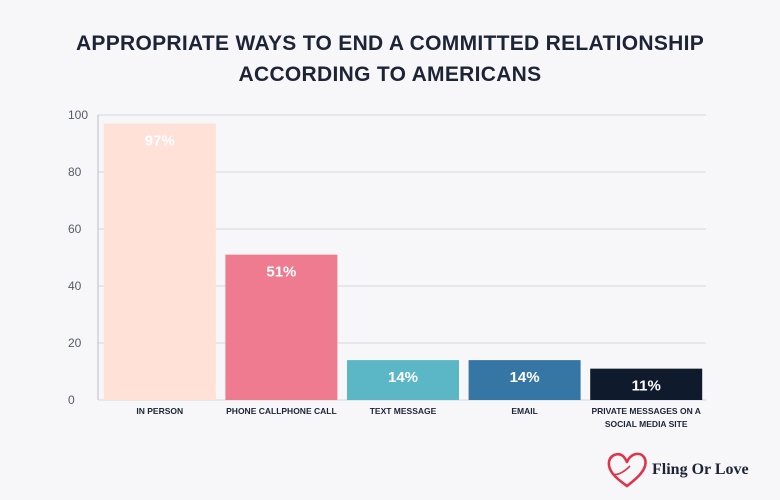 The width and height of the screenshot is (780, 500). I want to click on y-tick-label: 60, so click(75, 229).